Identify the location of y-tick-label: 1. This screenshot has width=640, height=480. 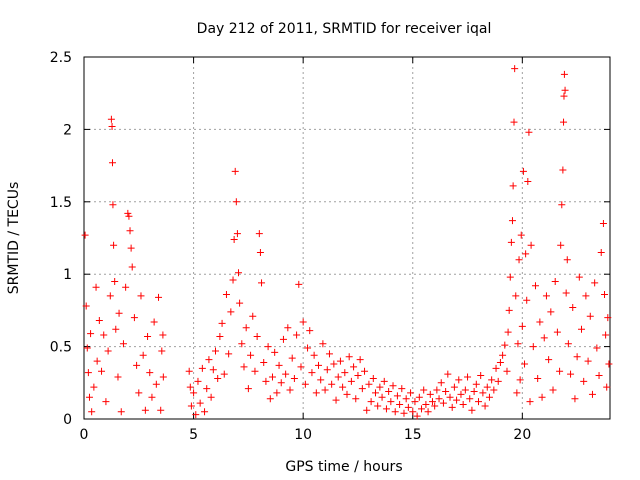
(67, 275).